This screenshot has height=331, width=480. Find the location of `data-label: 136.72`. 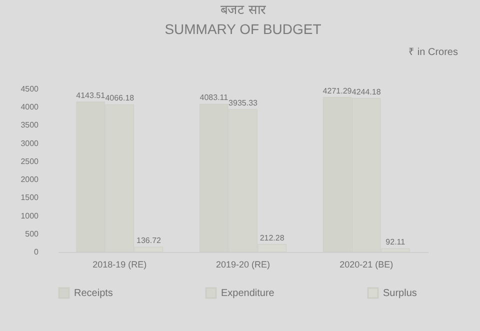

data-label: 136.72 is located at coordinates (149, 241).